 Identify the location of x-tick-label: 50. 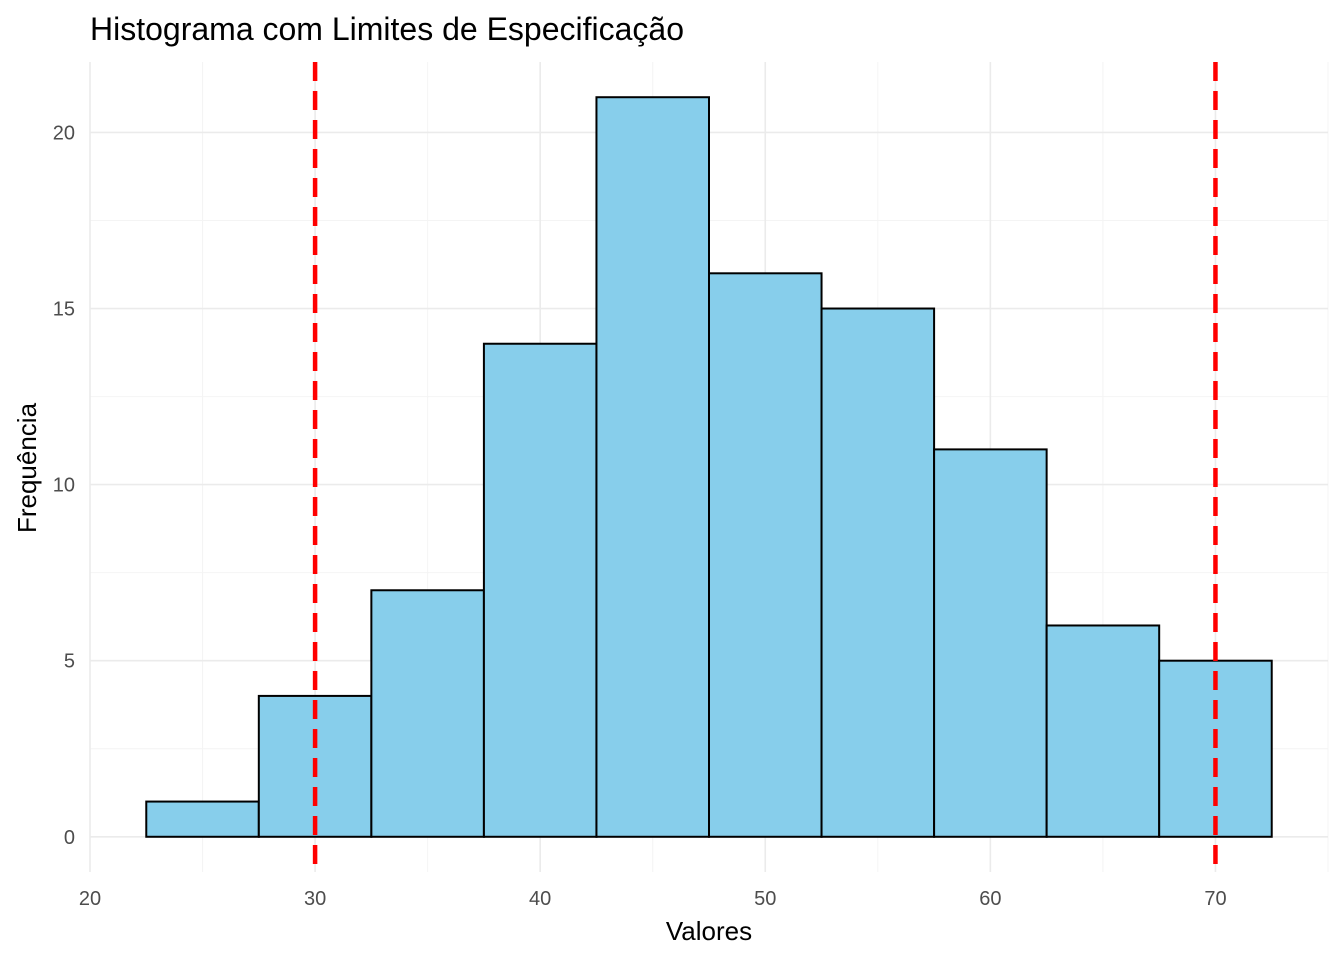
(765, 899).